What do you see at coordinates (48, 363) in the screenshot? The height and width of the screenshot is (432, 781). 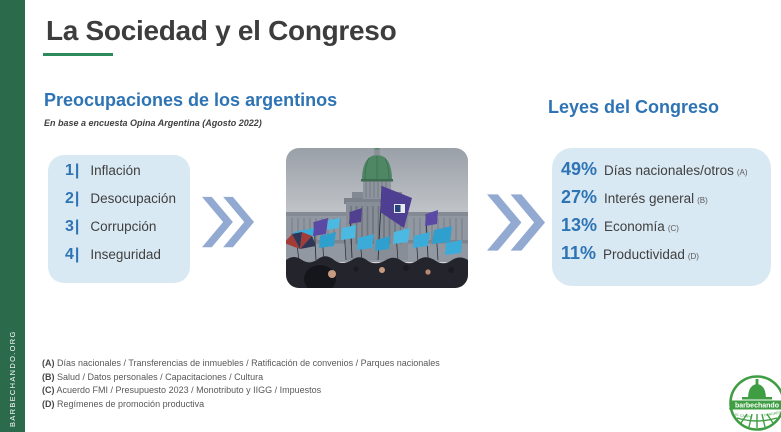 I see `footnote-key: (A)` at bounding box center [48, 363].